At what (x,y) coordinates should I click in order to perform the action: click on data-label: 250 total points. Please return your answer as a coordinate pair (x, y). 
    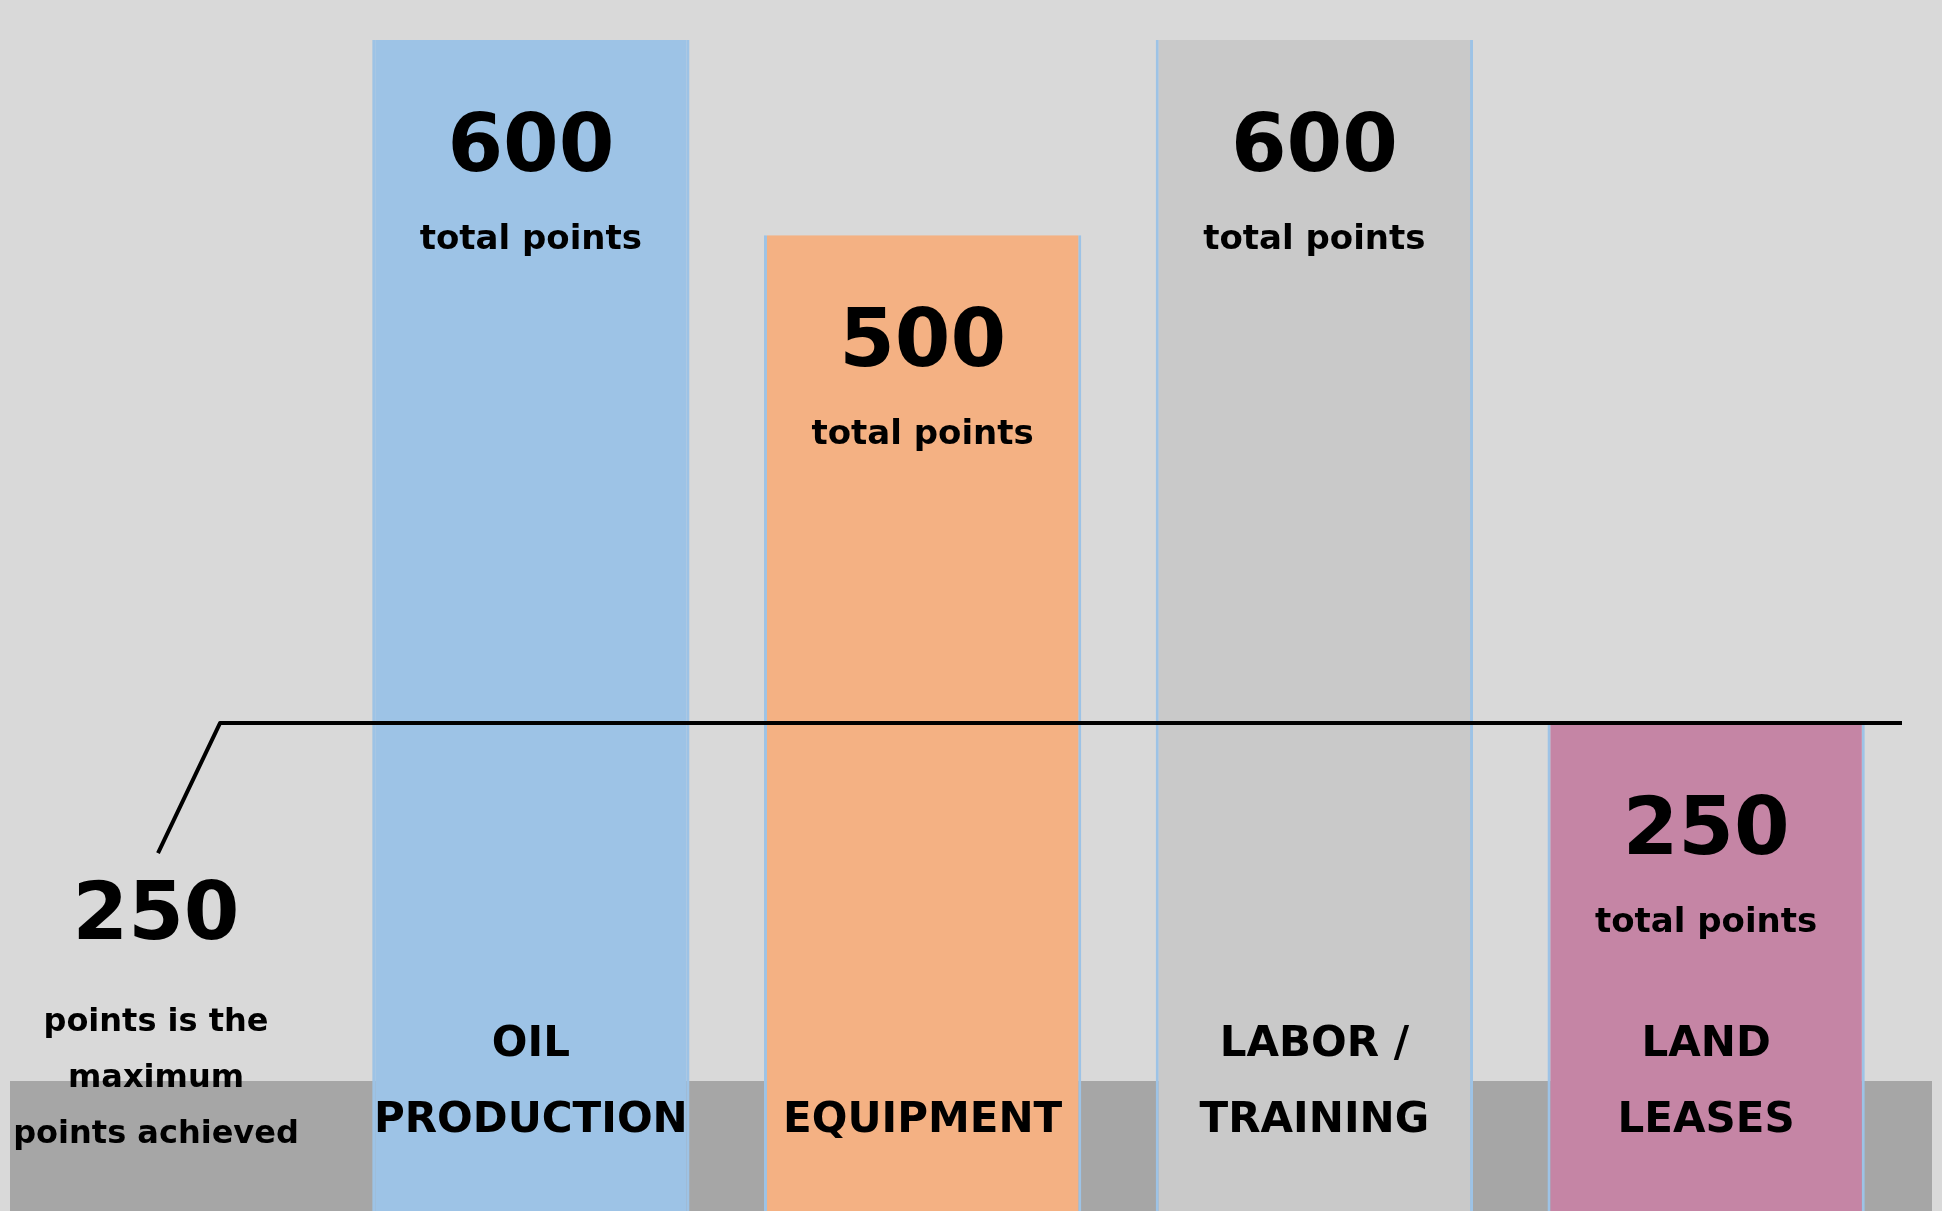
    Looking at the image, I should click on (1706, 859).